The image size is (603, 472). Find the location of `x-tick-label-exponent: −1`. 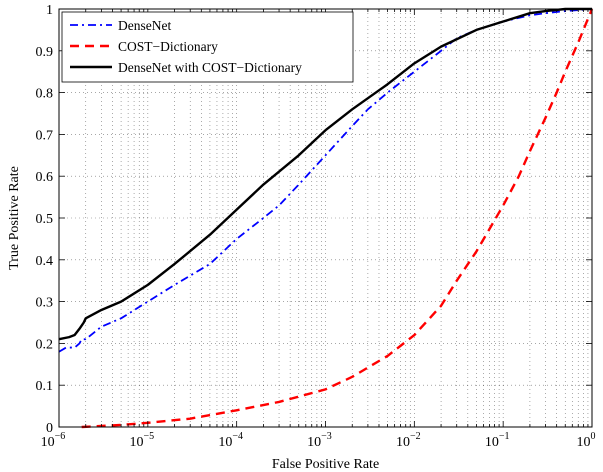

x-tick-label-exponent: −1 is located at coordinates (504, 436).